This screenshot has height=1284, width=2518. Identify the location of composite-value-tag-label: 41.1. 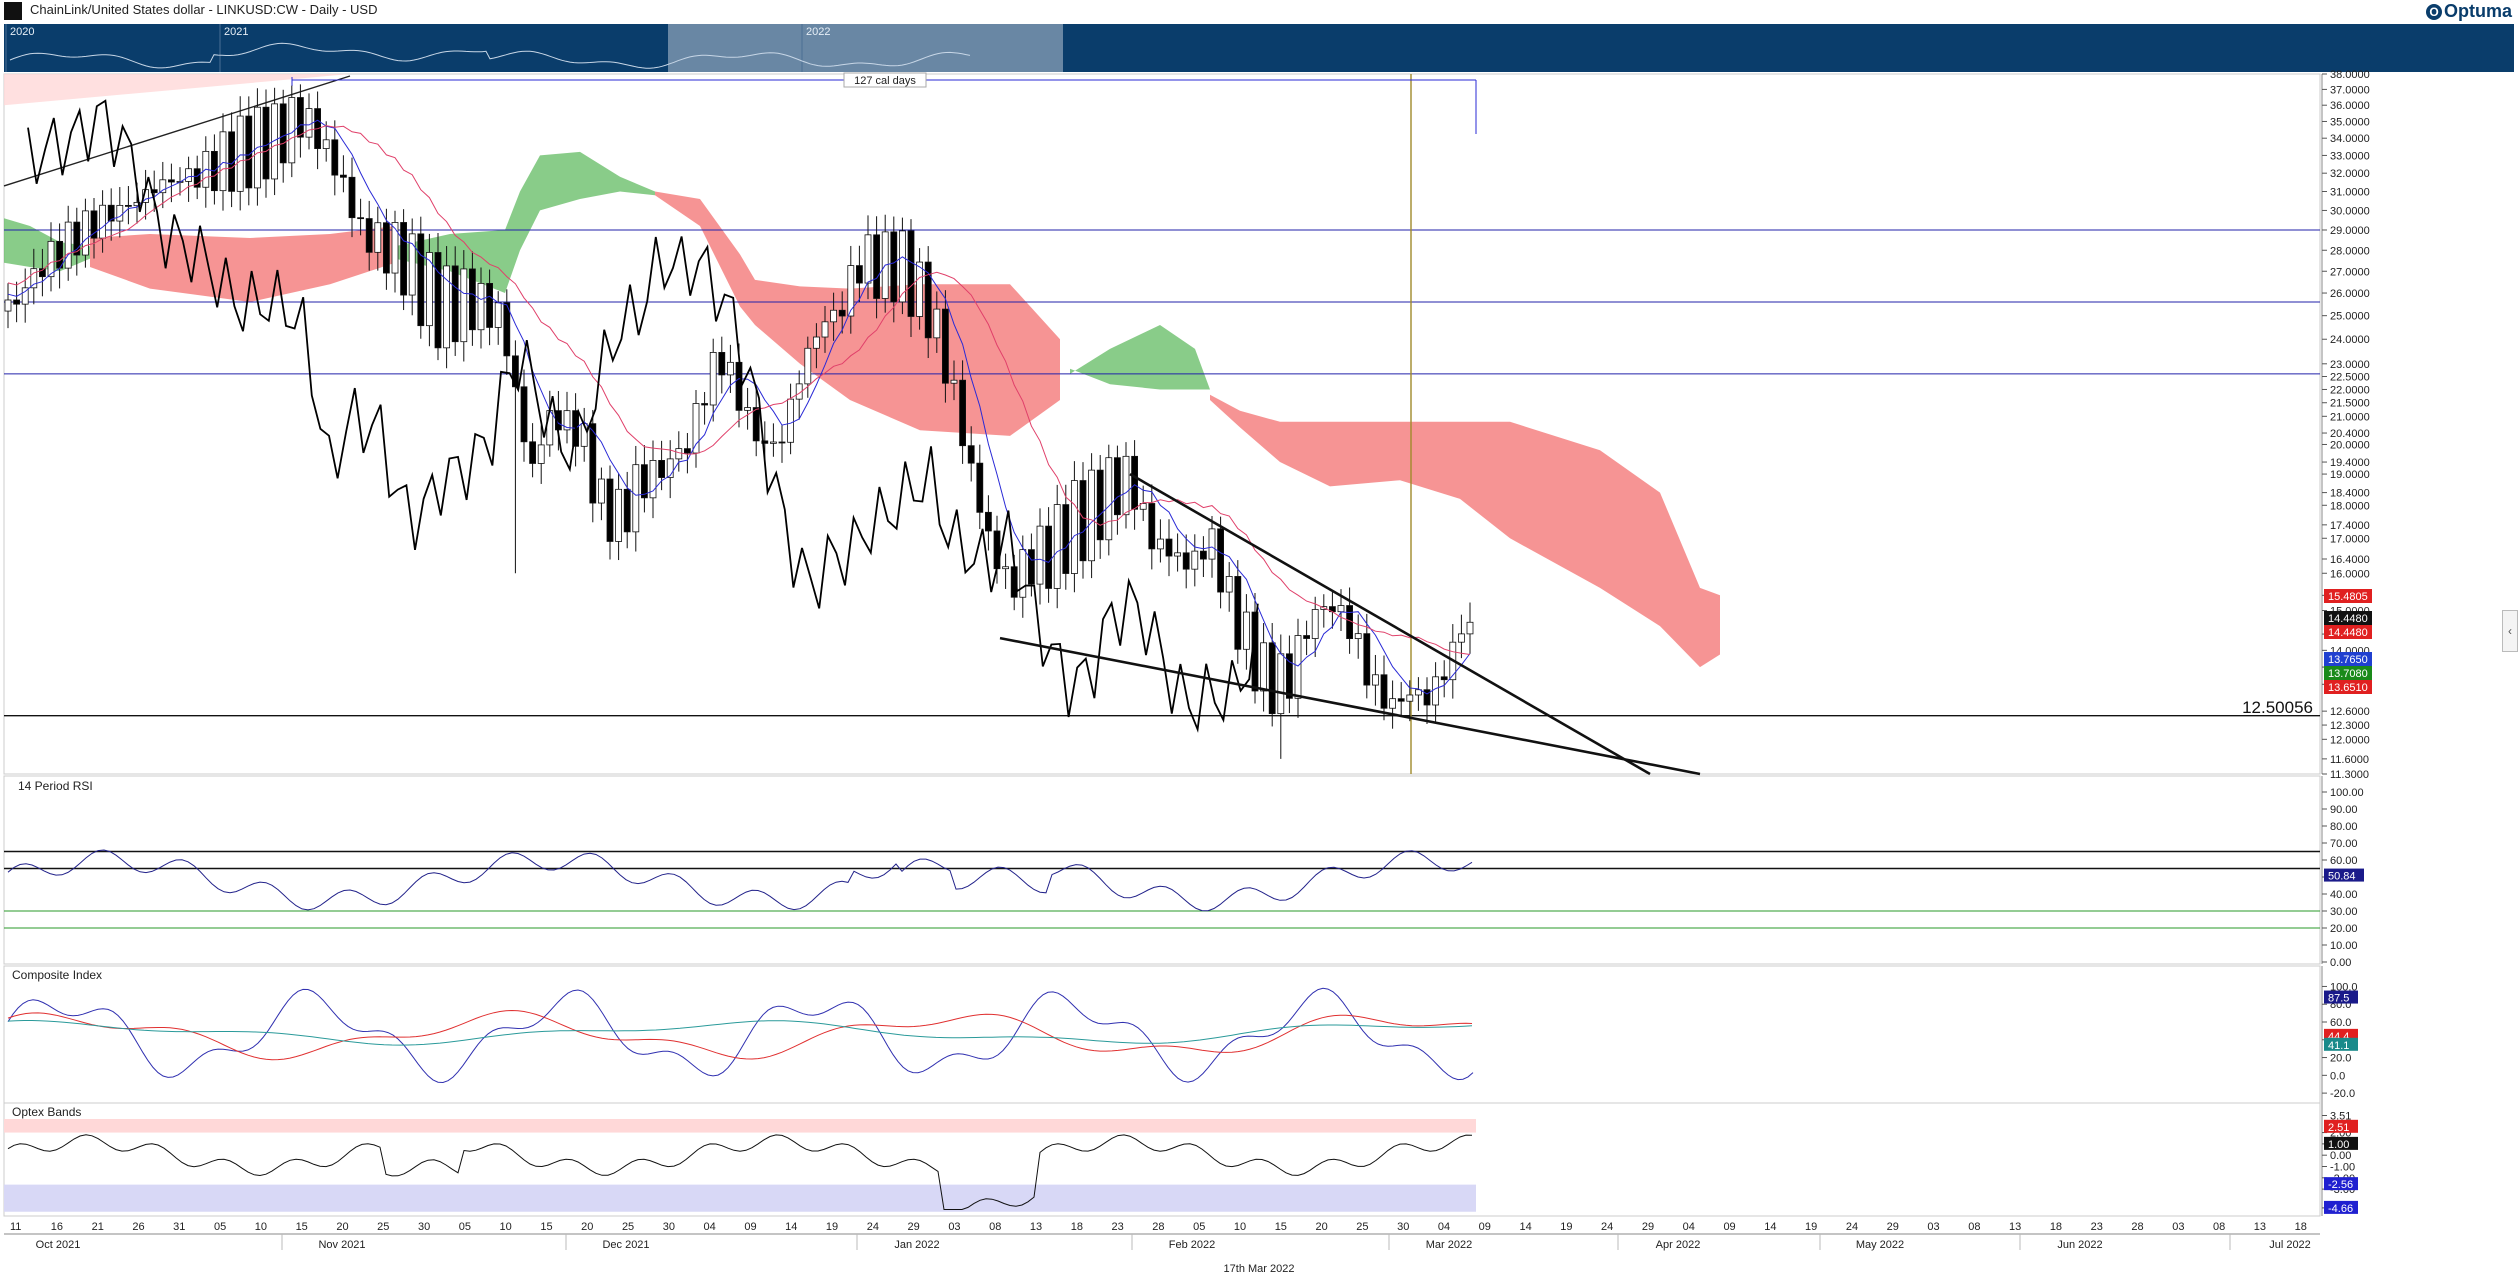
(2338, 1046).